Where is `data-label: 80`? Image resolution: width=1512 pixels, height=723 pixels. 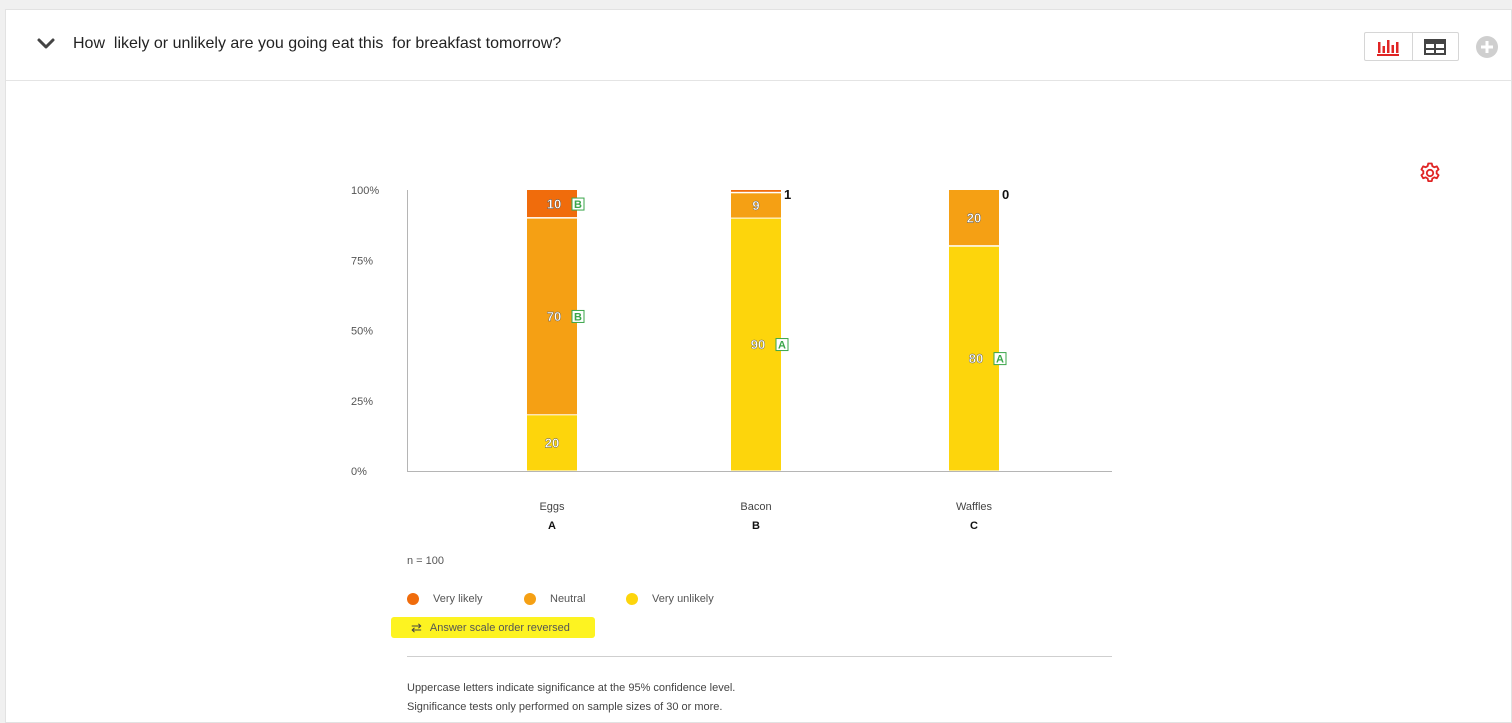 data-label: 80 is located at coordinates (976, 358).